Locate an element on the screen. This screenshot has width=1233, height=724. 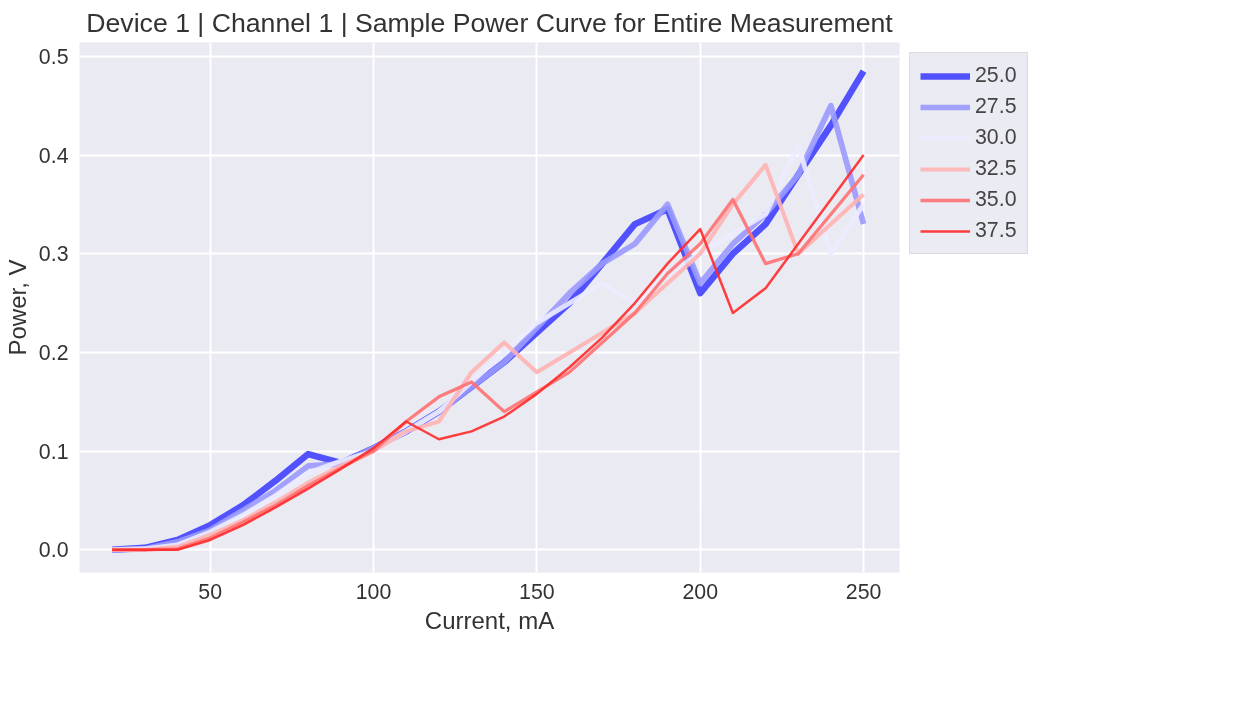
legend-label: 30.0 is located at coordinates (996, 137).